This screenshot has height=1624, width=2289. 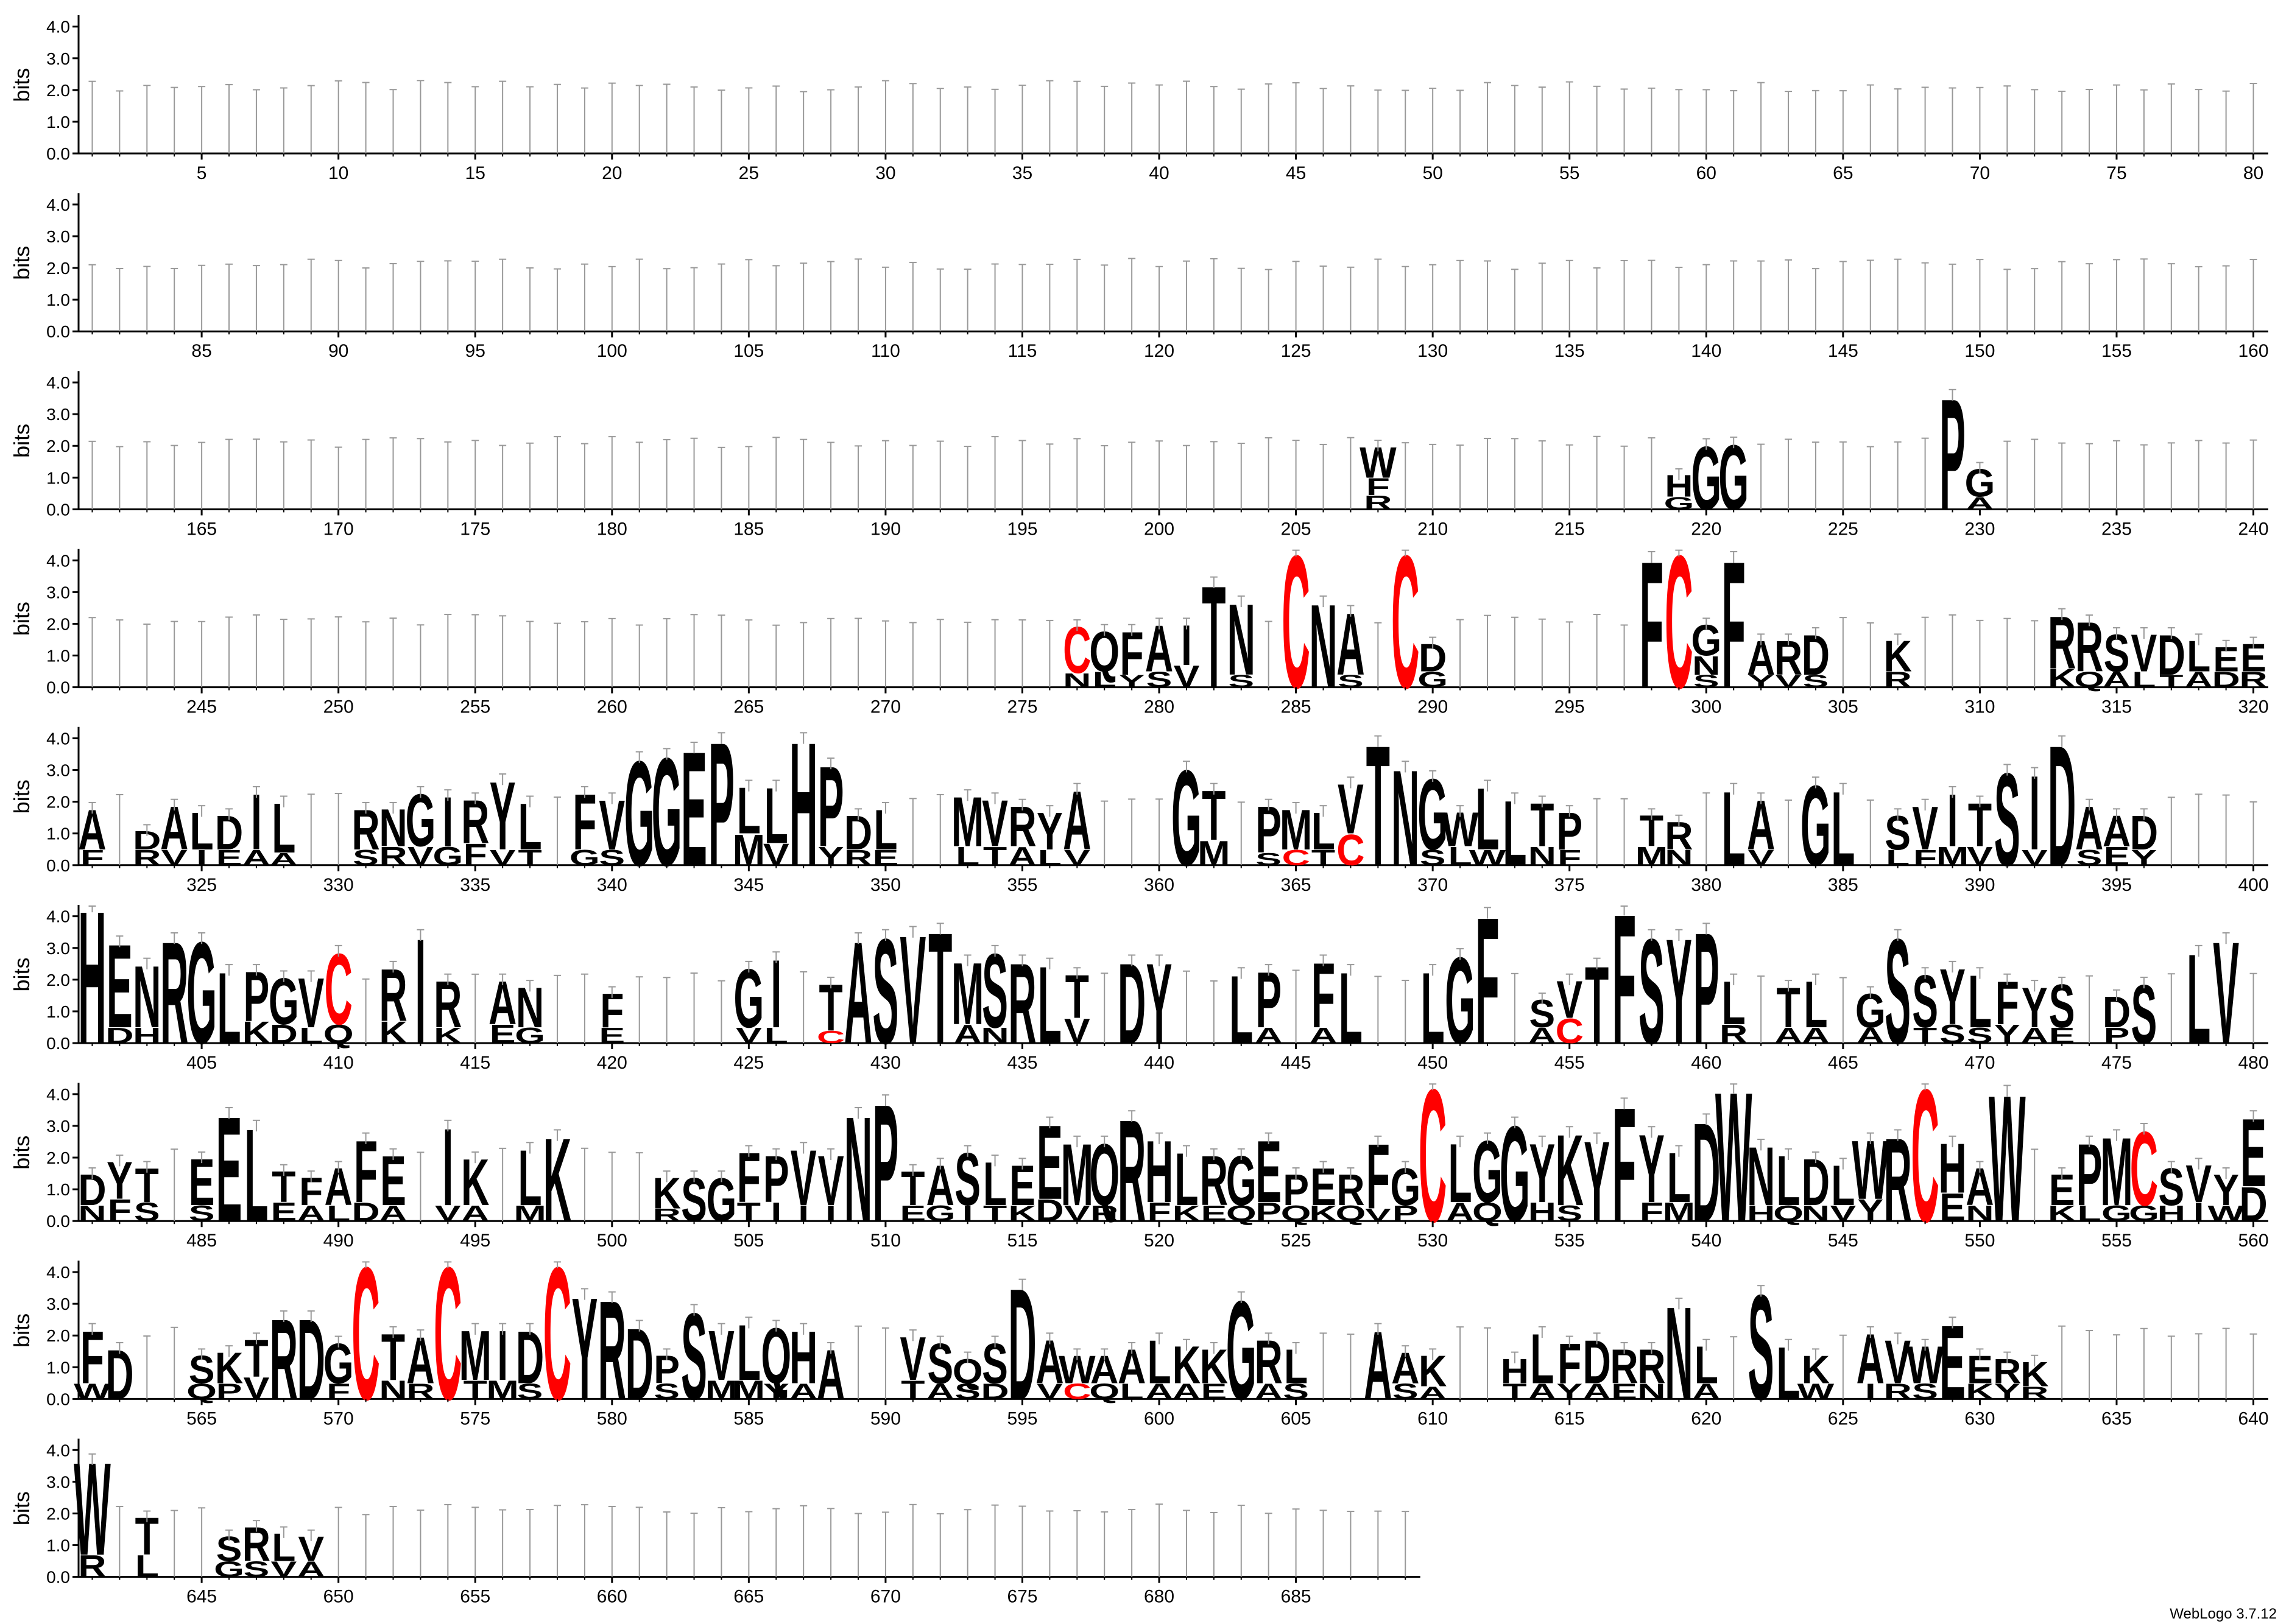 I want to click on logo-column-426: LI, so click(x=776, y=994).